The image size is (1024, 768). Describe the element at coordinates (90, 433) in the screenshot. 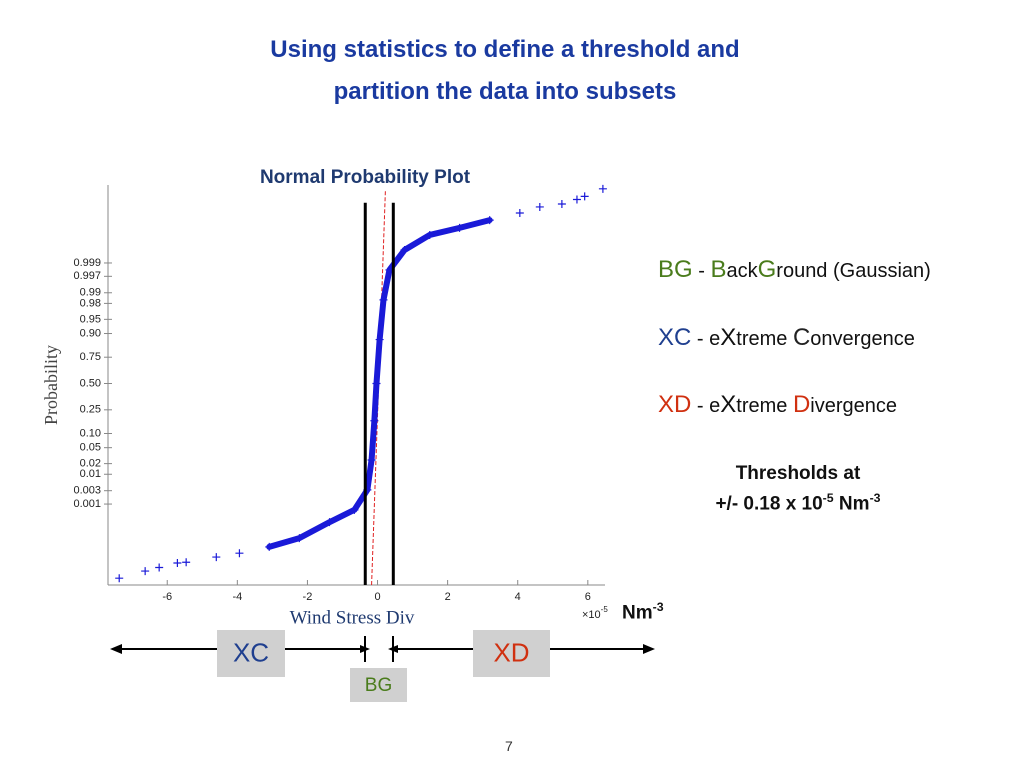

I see `y-tick-label: 0.10` at that location.